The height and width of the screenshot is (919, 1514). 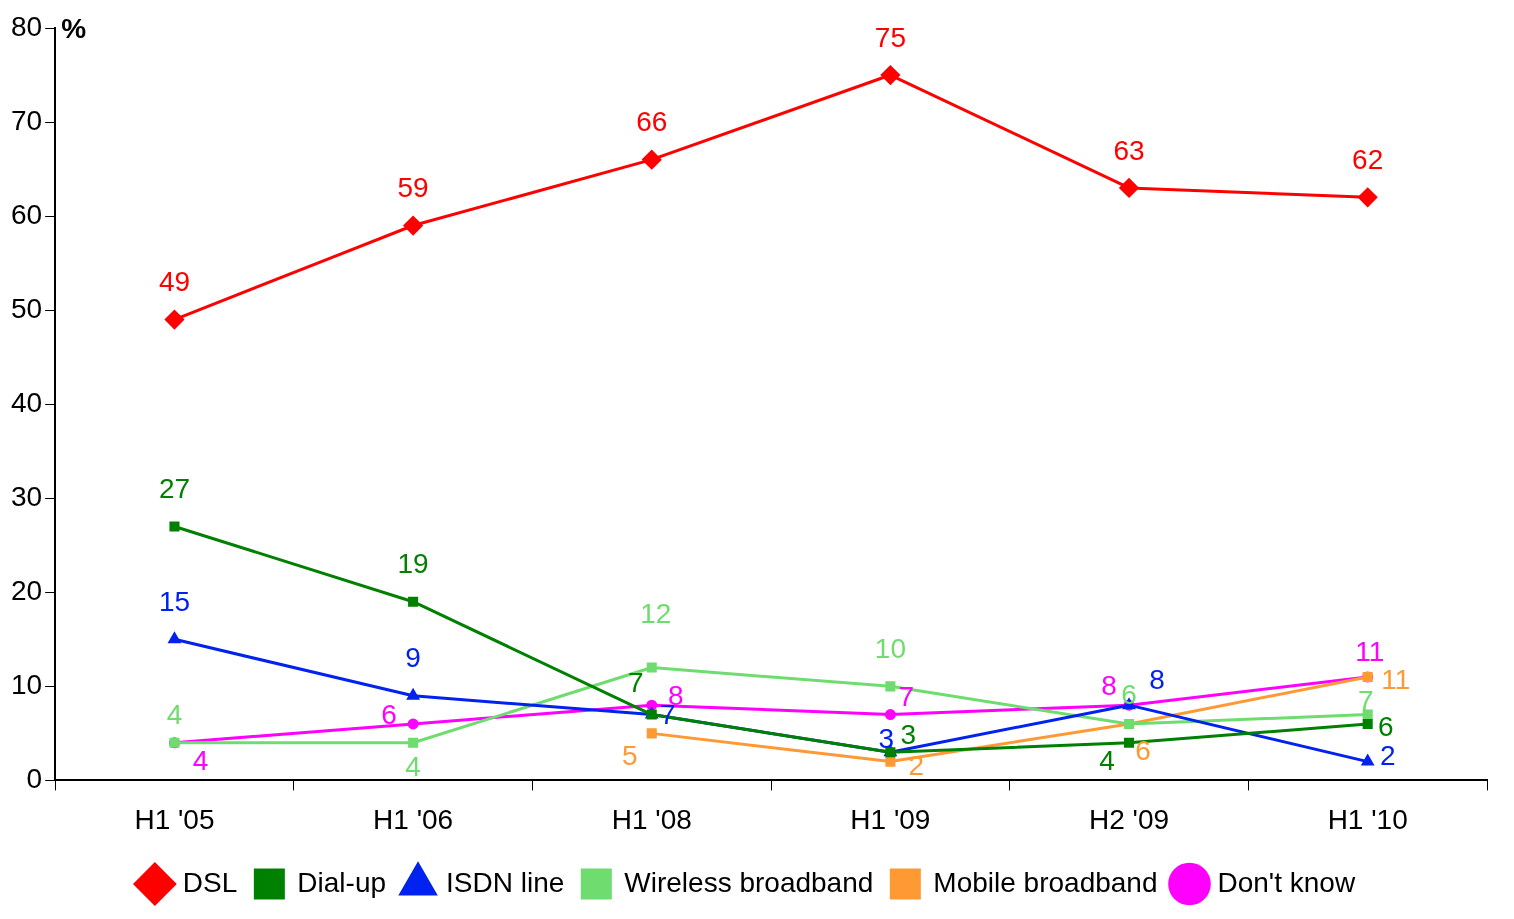 I want to click on legend-label: ISDN line, so click(x=505, y=882).